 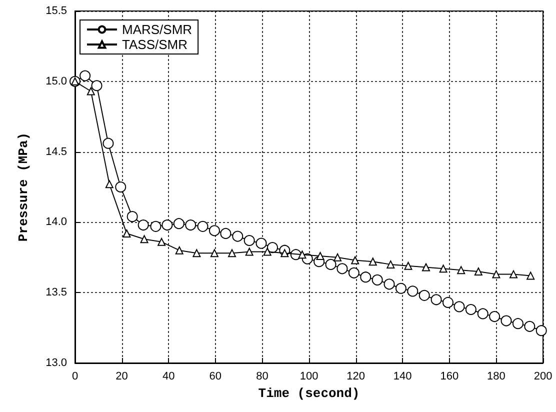 I want to click on x-tick-label: 100, so click(x=309, y=376).